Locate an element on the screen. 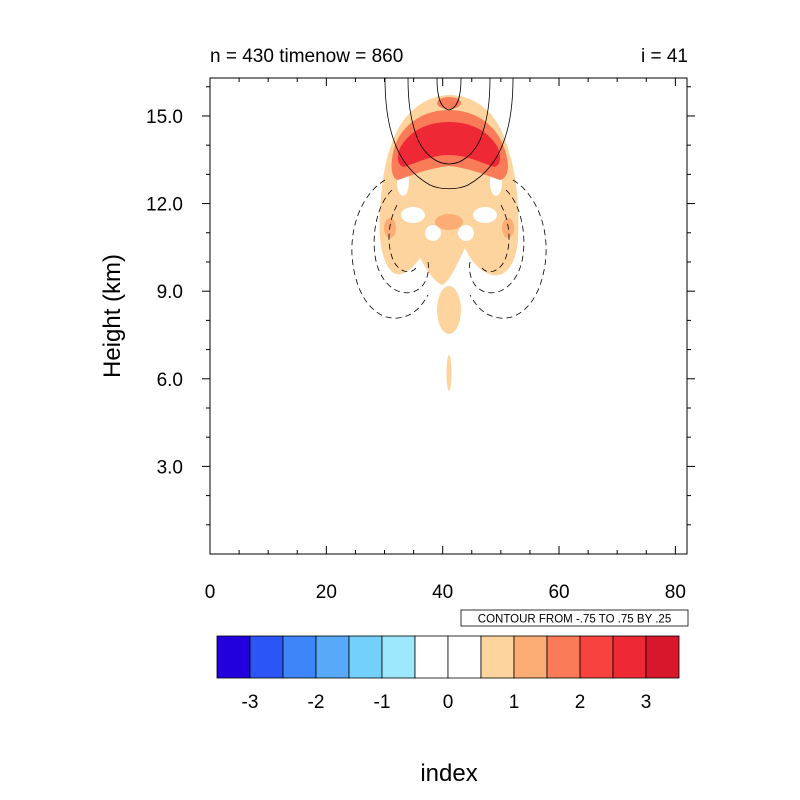 The width and height of the screenshot is (800, 800). colorbar-label: 2 is located at coordinates (580, 702).